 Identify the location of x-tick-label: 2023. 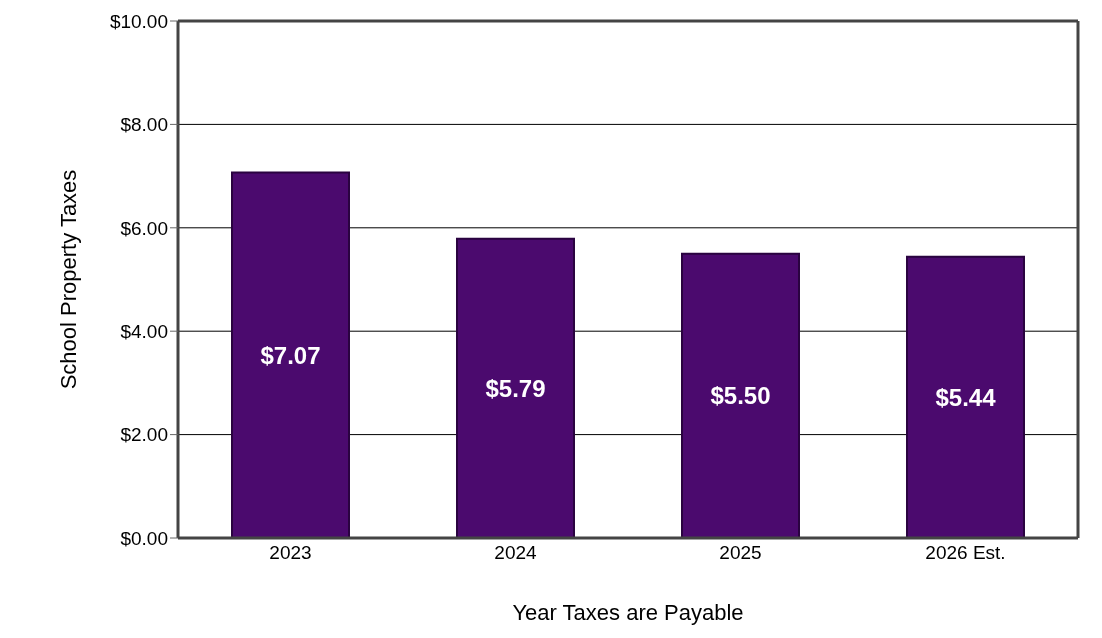
(290, 553).